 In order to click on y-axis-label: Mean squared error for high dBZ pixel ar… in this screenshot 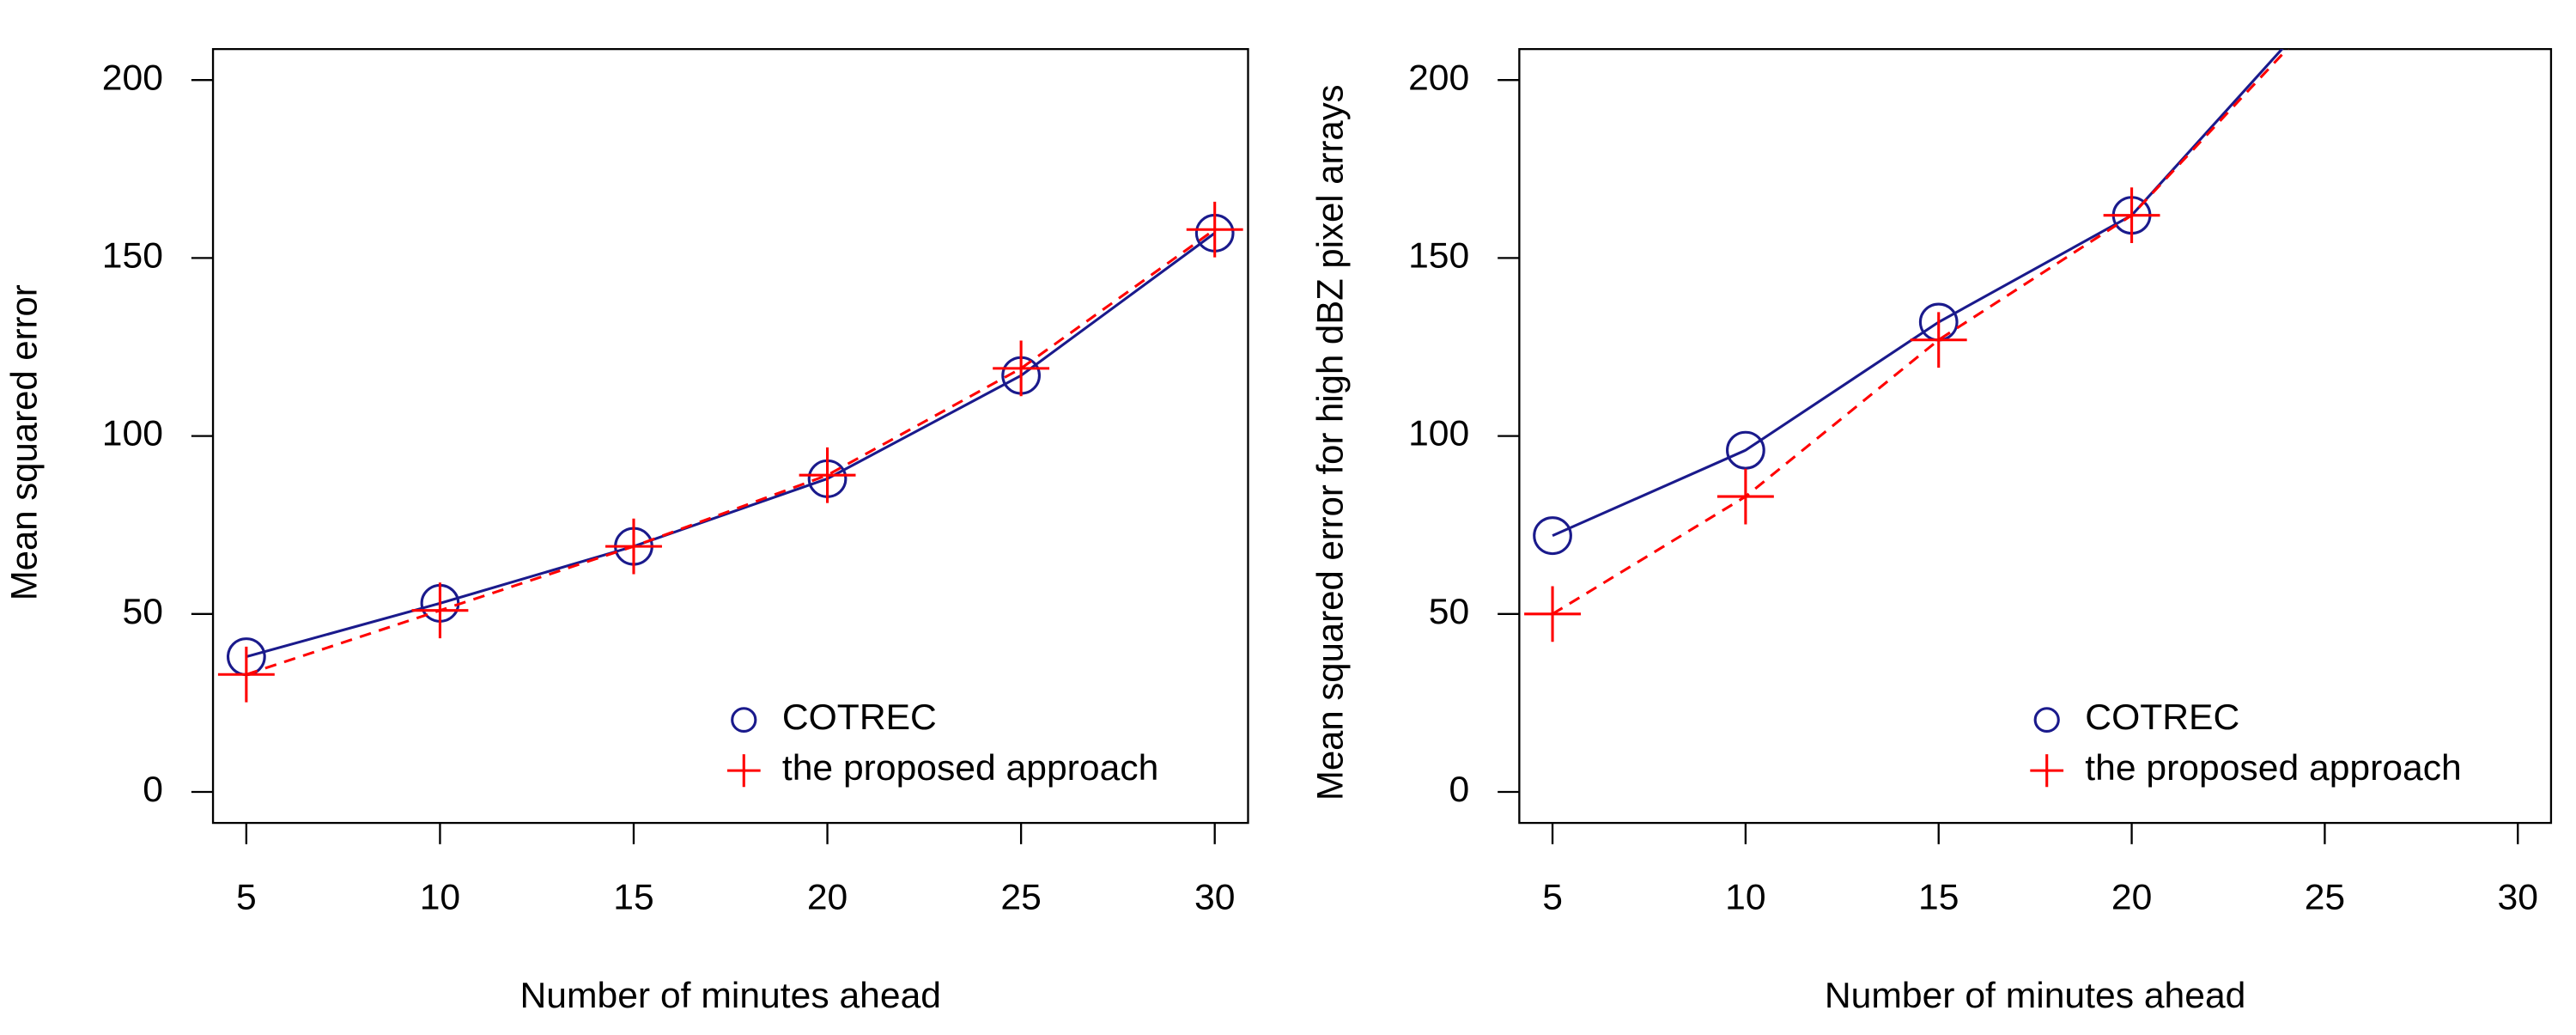, I will do `click(1330, 442)`.